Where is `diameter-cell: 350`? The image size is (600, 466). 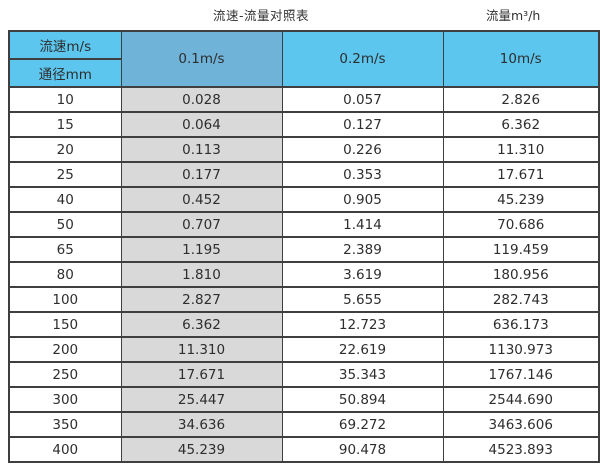
diameter-cell: 350 is located at coordinates (65, 424).